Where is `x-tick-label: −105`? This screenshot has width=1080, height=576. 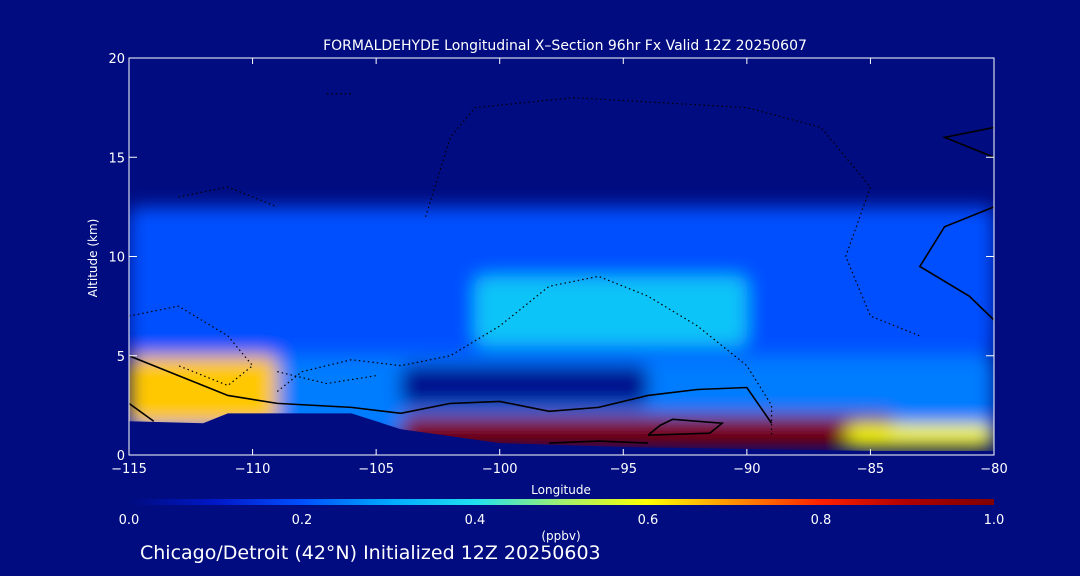
x-tick-label: −105 is located at coordinates (376, 469).